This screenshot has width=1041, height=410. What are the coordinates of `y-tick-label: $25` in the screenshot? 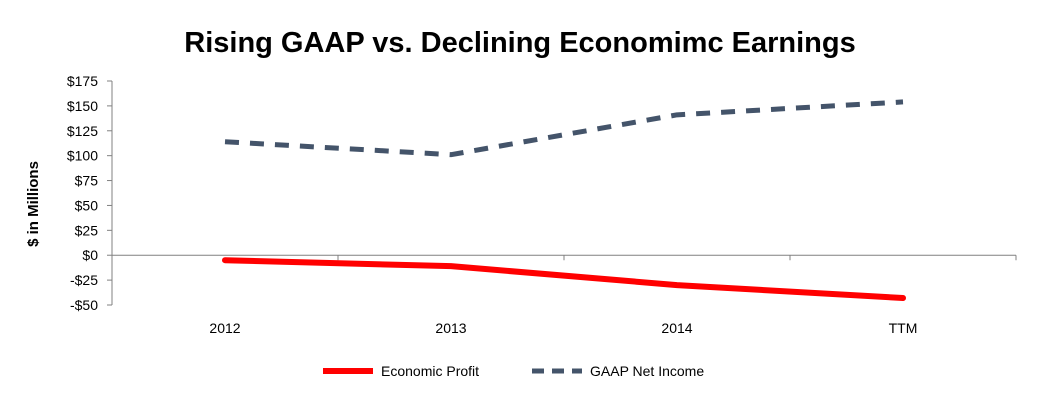 It's located at (87, 230).